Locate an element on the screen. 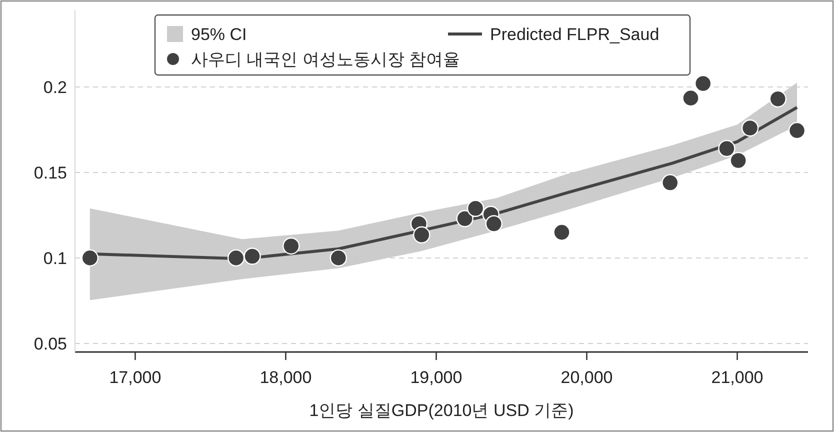 Image resolution: width=834 pixels, height=432 pixels. x-tick-label: 19,000 is located at coordinates (436, 377).